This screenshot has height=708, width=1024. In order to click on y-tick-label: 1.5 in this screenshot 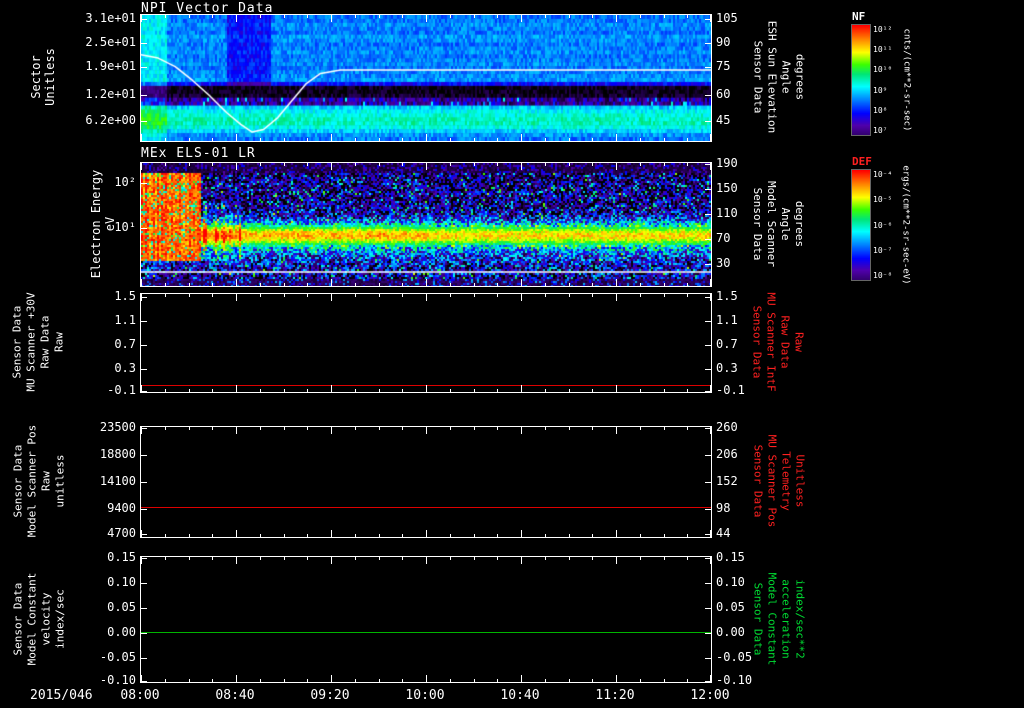, I will do `click(125, 296)`.